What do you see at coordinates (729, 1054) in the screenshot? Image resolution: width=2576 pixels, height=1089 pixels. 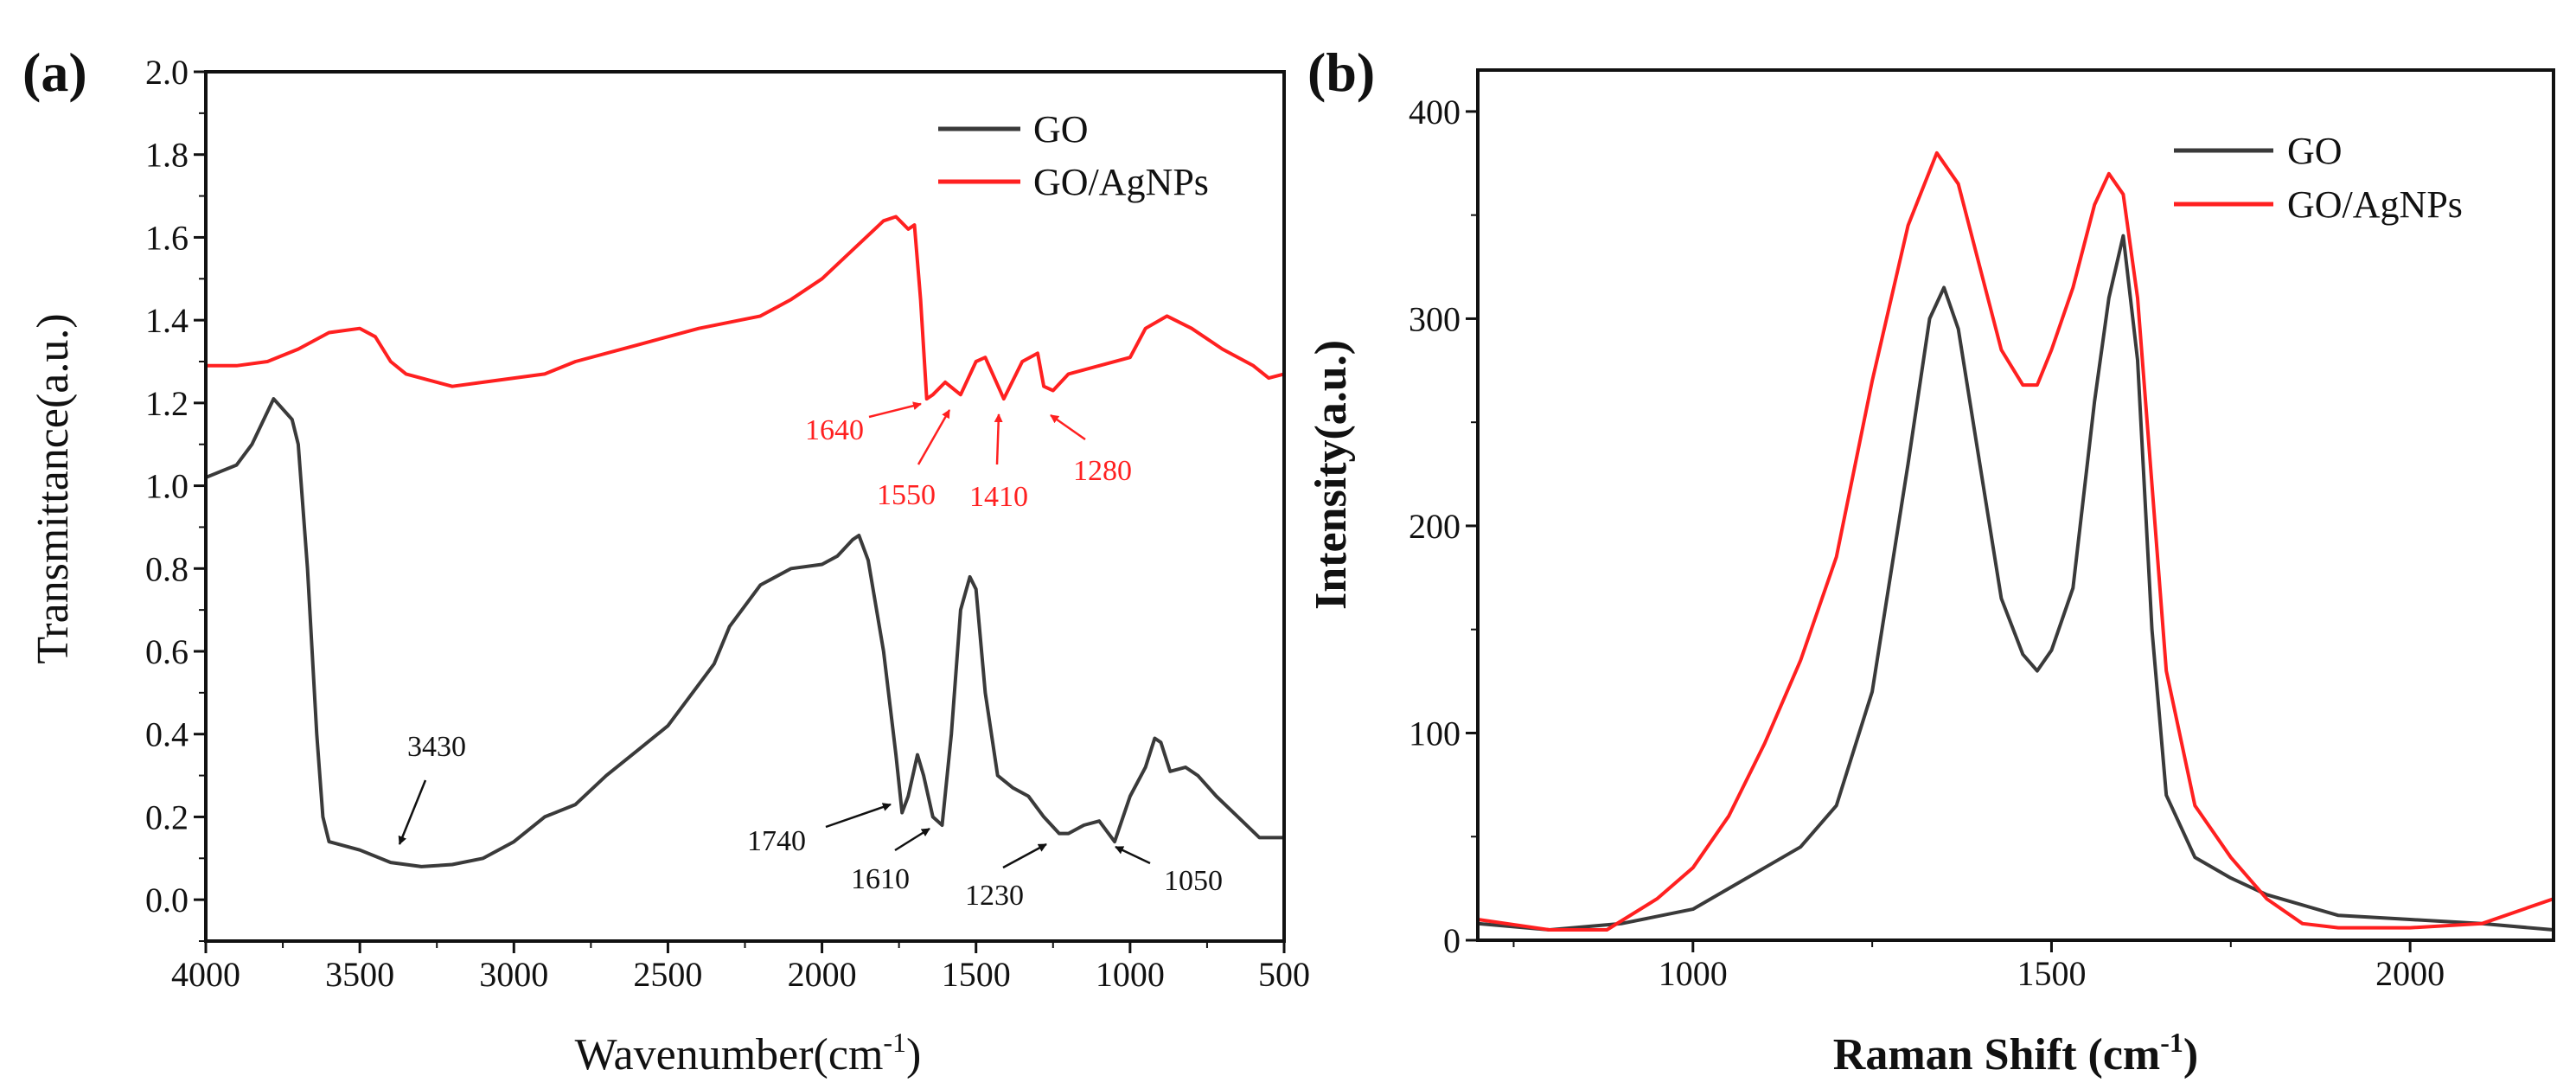 I see `x-axis-title-text: Wavenumber(cm` at bounding box center [729, 1054].